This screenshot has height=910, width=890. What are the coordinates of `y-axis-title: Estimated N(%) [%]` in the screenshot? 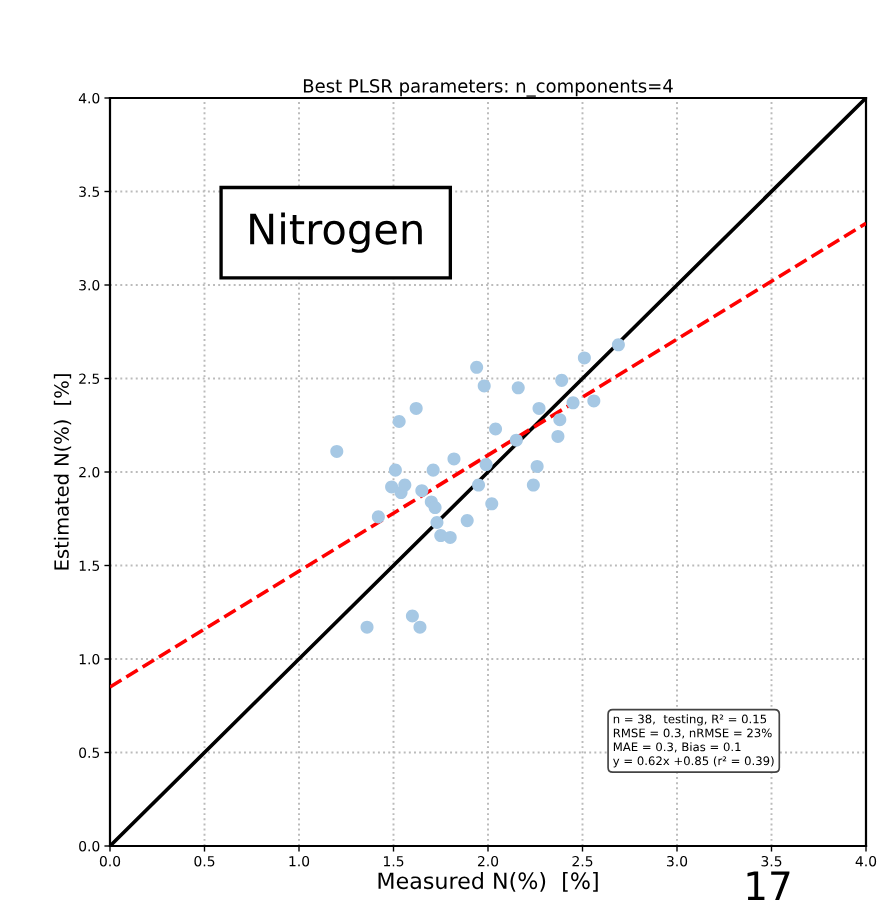 It's located at (62, 472).